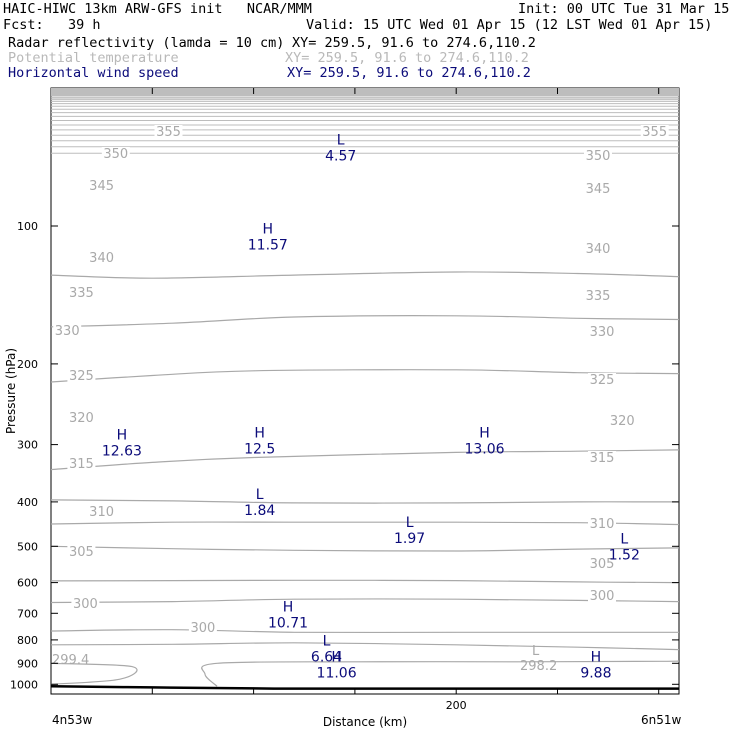  What do you see at coordinates (407, 58) in the screenshot?
I see `field-theta-xy: XY= 259.5, 91.6 to 274.6,110.2` at bounding box center [407, 58].